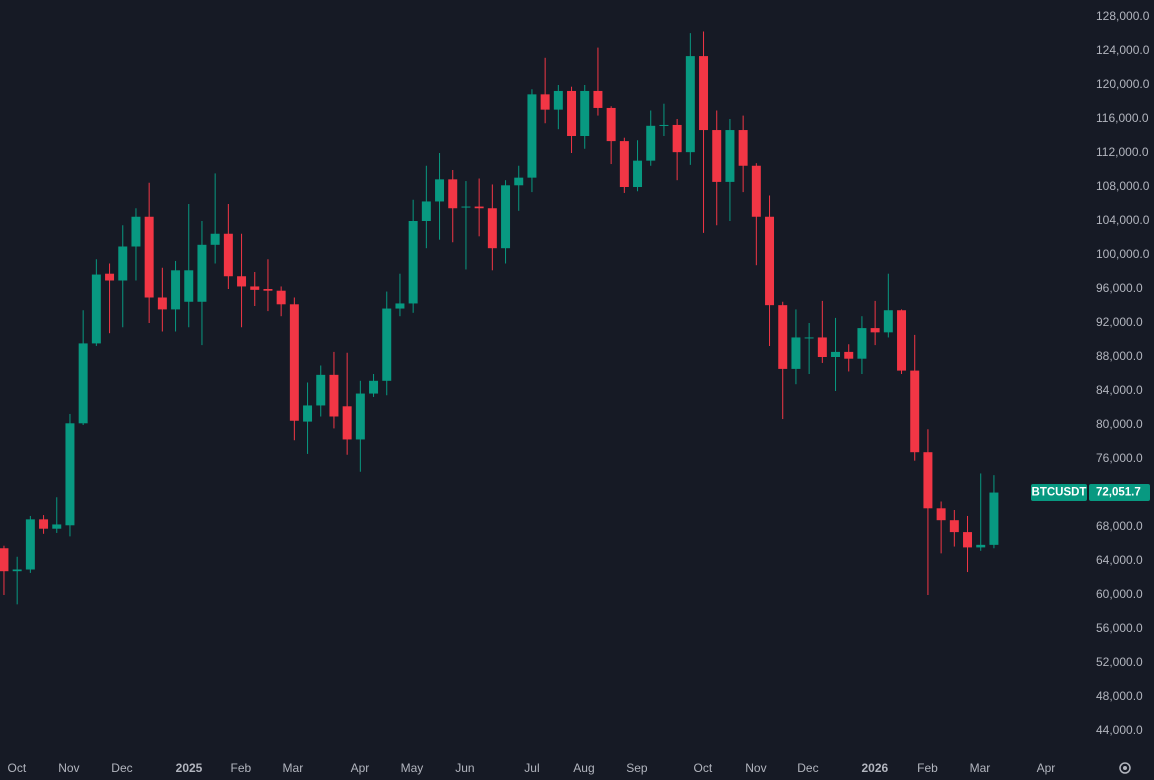 The image size is (1154, 780). I want to click on y-tick-label: 68,000.0, so click(1119, 526).